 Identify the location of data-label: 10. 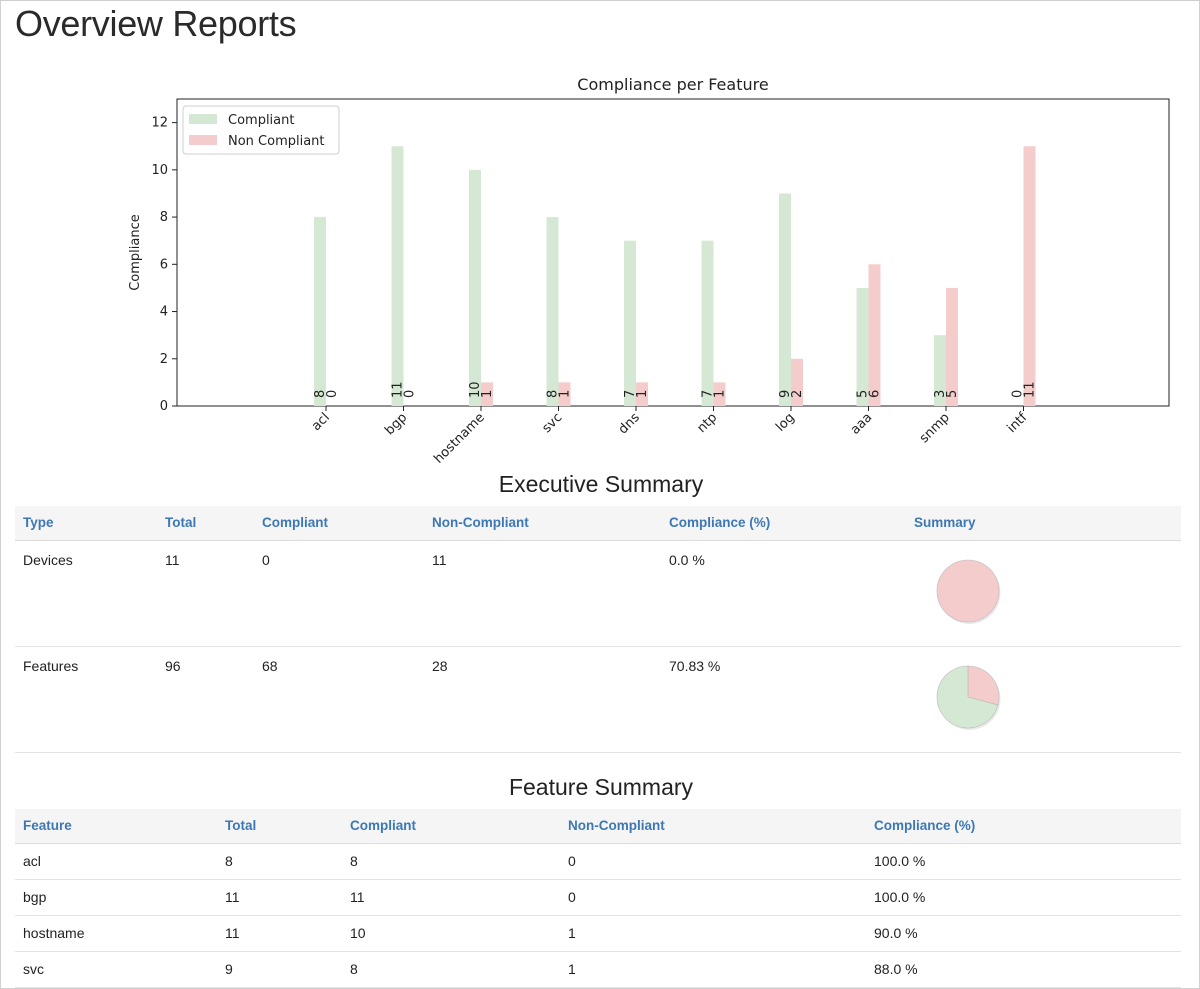
(475, 389).